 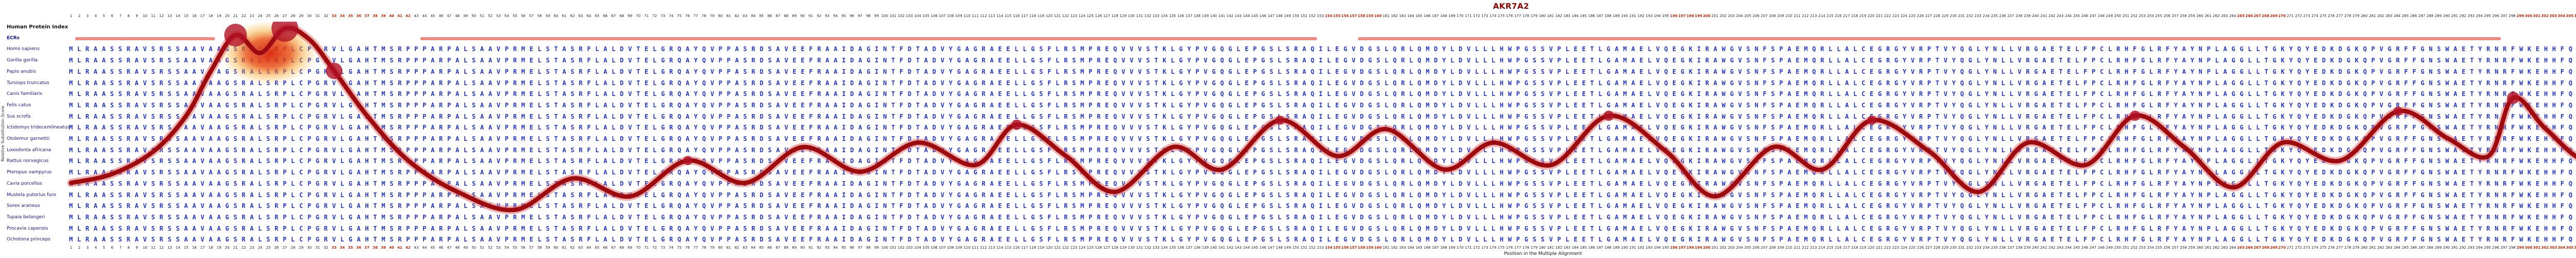 What do you see at coordinates (2520, 16) in the screenshot?
I see `position-tick: 299` at bounding box center [2520, 16].